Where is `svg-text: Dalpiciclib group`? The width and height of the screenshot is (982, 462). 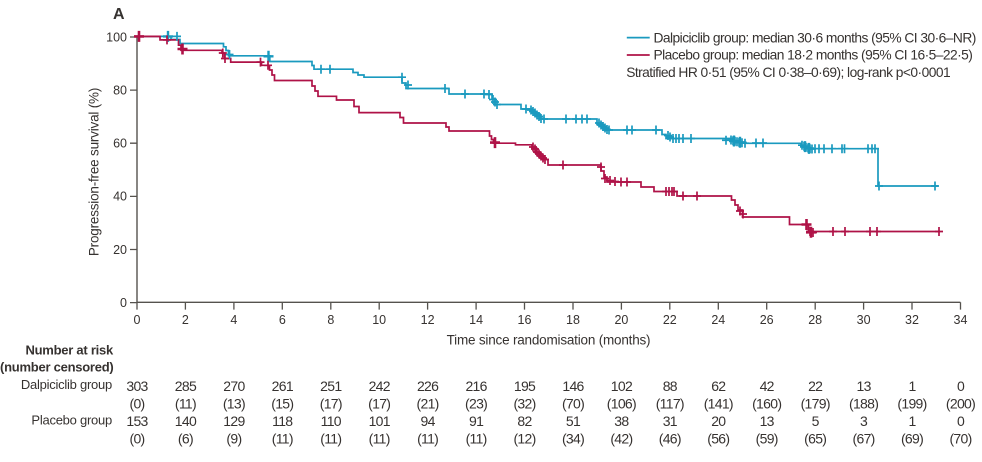 svg-text: Dalpiciclib group is located at coordinates (66, 384).